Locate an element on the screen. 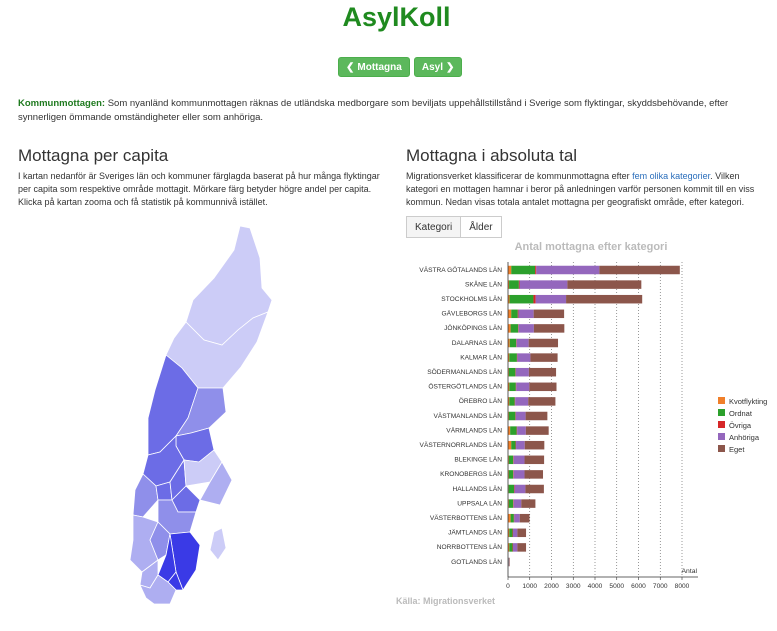 The height and width of the screenshot is (631, 777). county-gotland is located at coordinates (218, 544).